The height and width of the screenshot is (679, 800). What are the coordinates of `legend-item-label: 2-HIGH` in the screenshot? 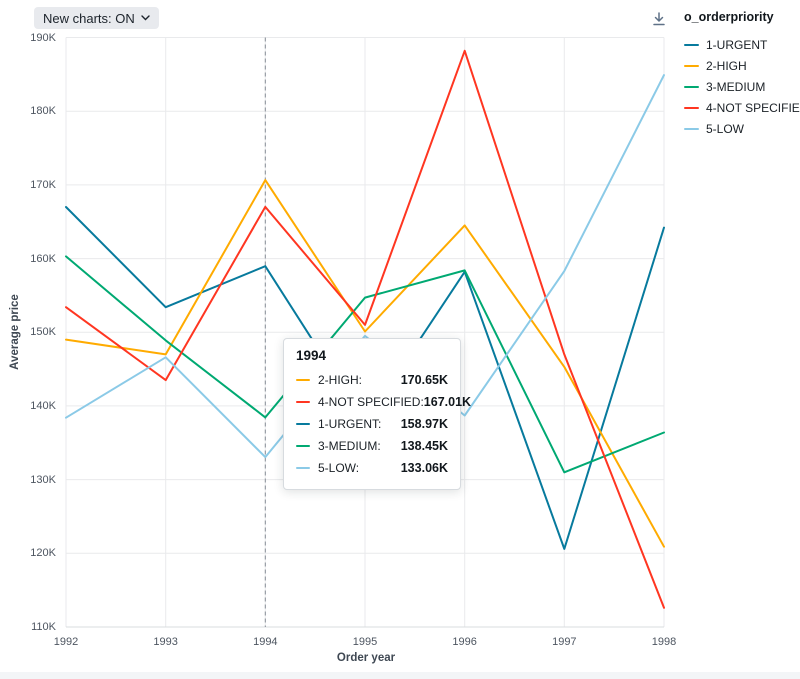 It's located at (726, 65).